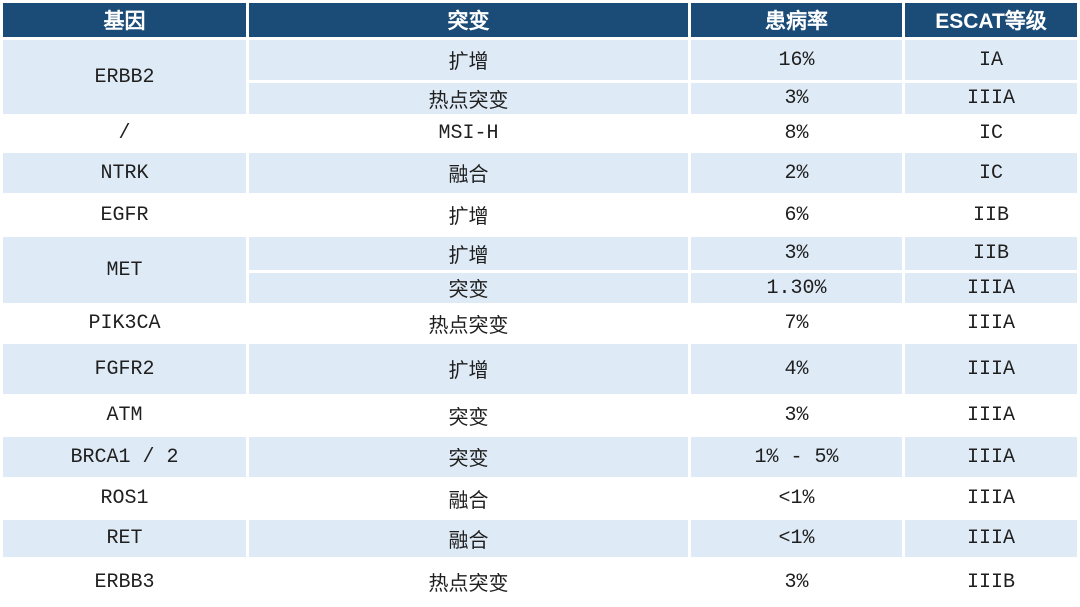  I want to click on prevalence-cell: 6%, so click(796, 215).